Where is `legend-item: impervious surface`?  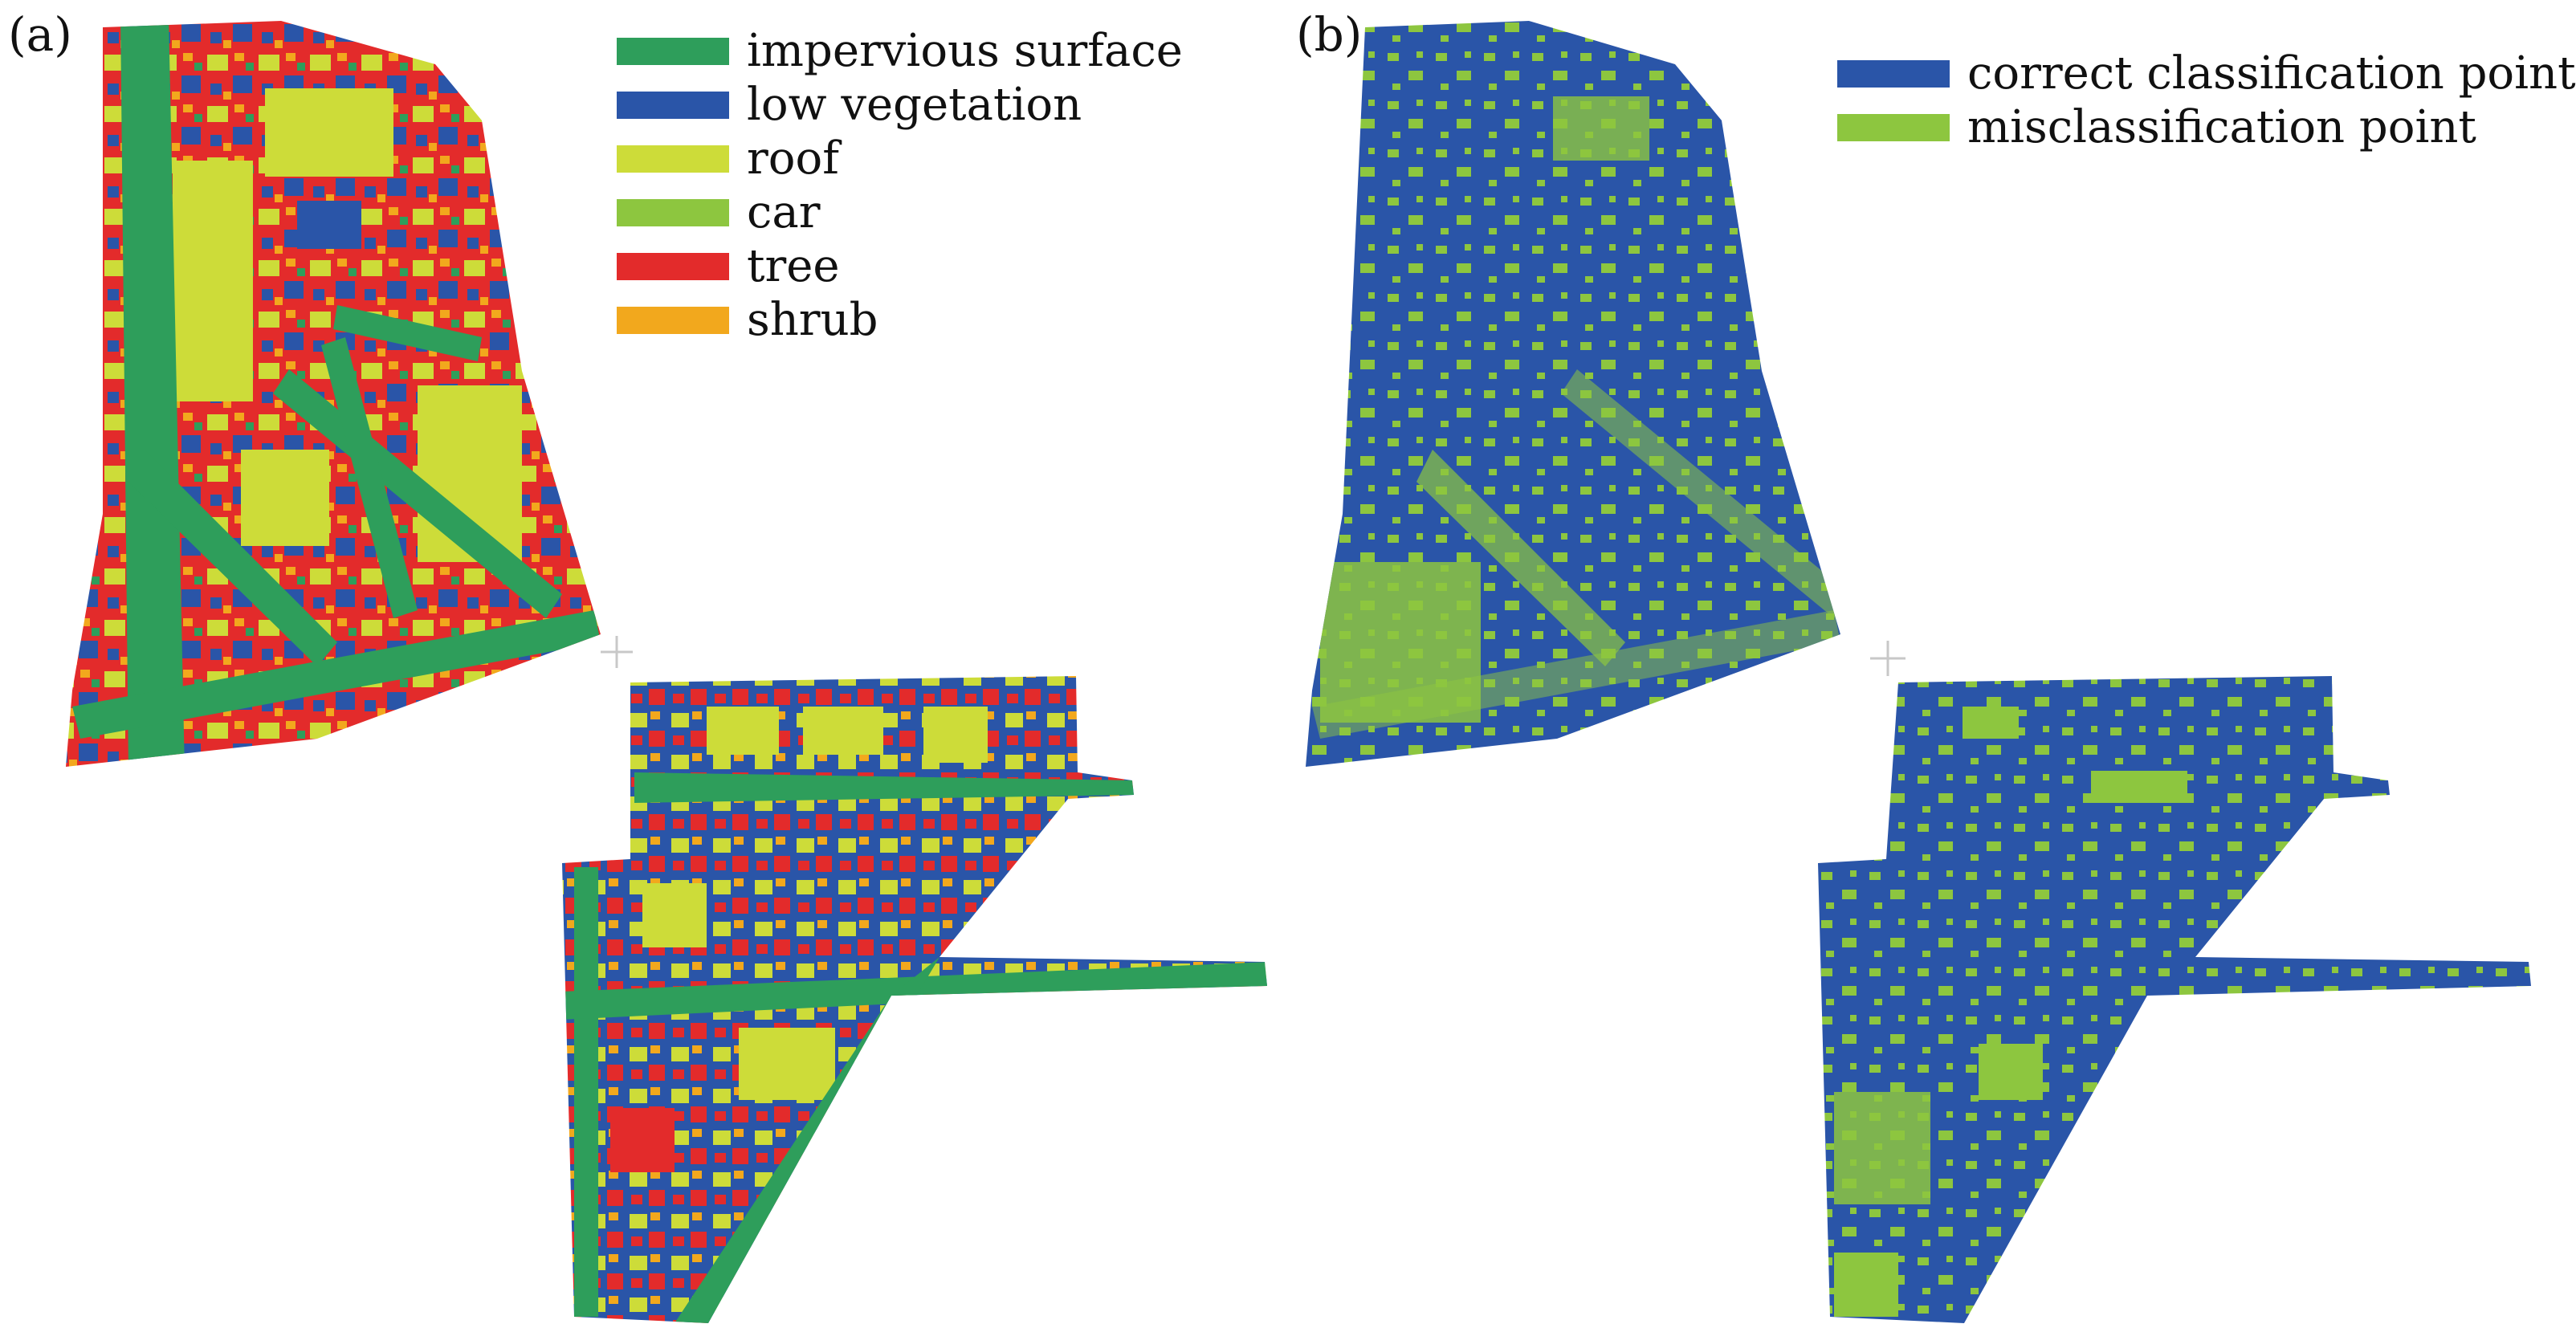
legend-item: impervious surface is located at coordinates (900, 51).